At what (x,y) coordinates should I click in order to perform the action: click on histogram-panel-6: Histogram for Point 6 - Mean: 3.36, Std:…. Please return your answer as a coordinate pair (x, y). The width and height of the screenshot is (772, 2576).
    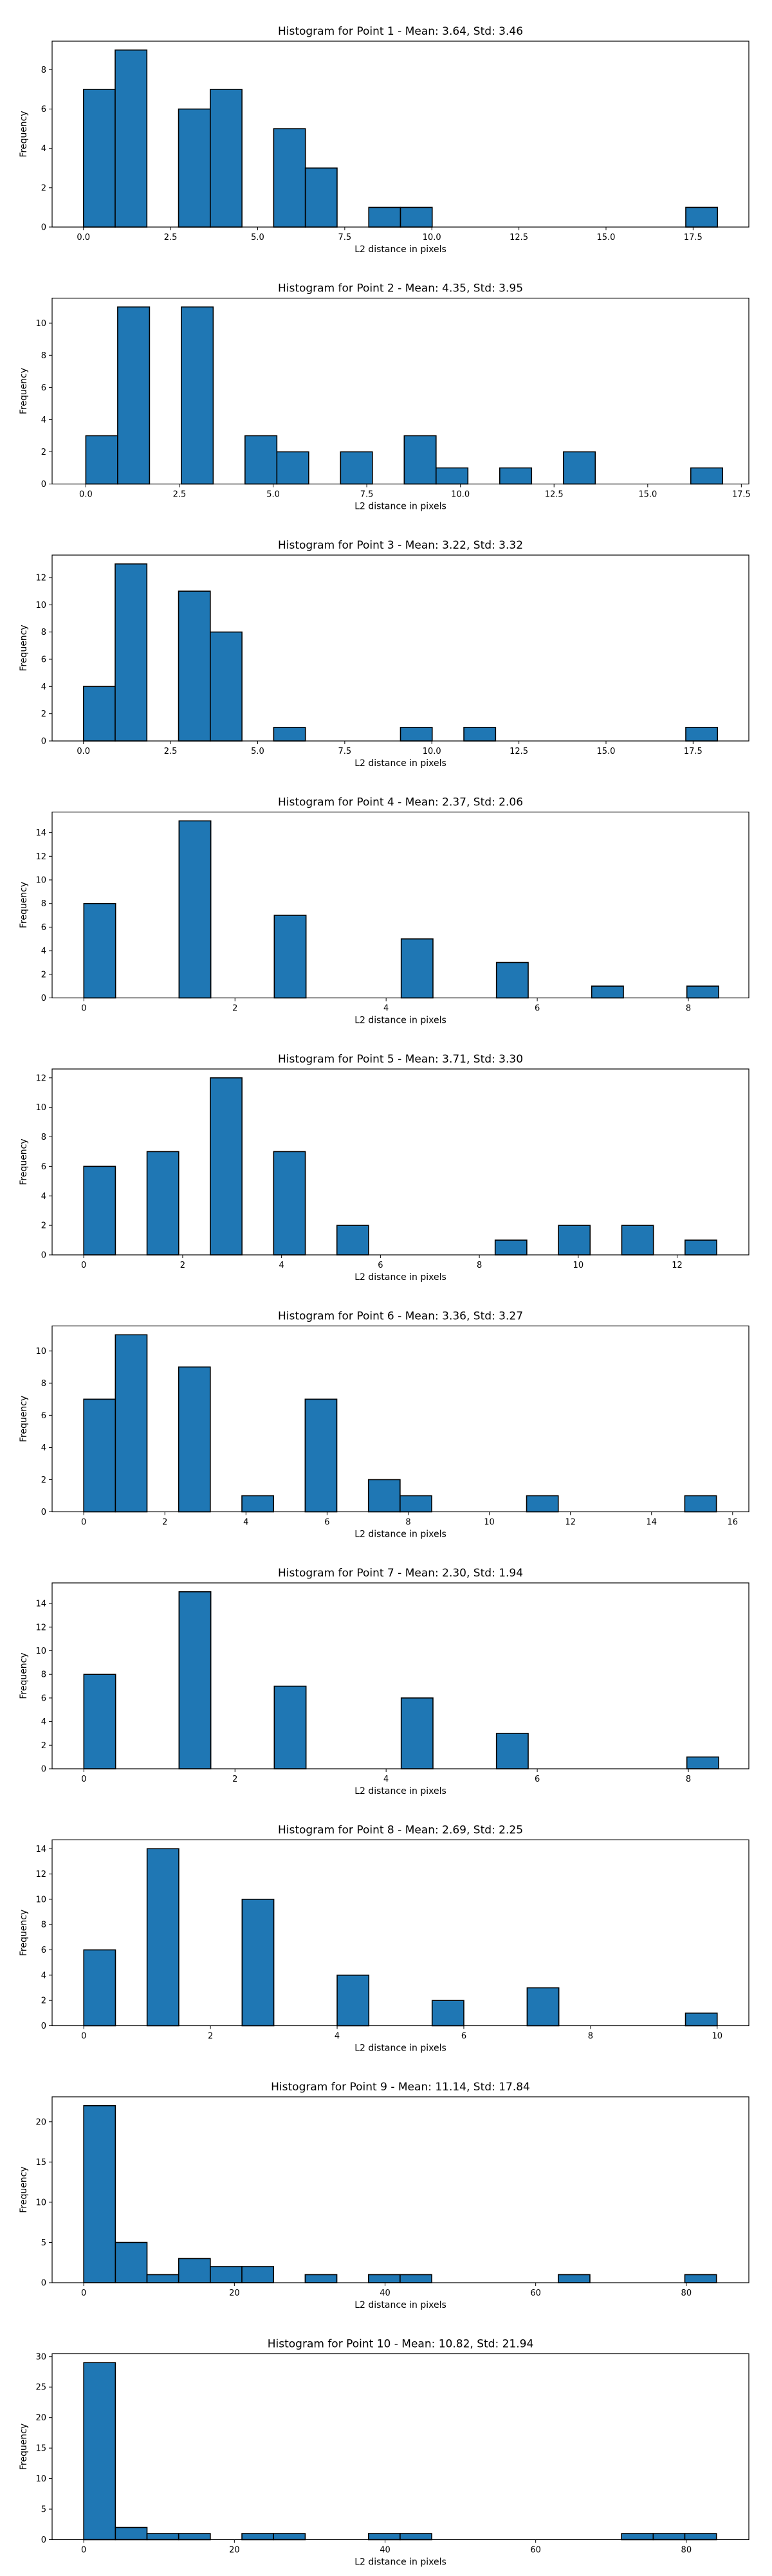
    Looking at the image, I should click on (384, 1425).